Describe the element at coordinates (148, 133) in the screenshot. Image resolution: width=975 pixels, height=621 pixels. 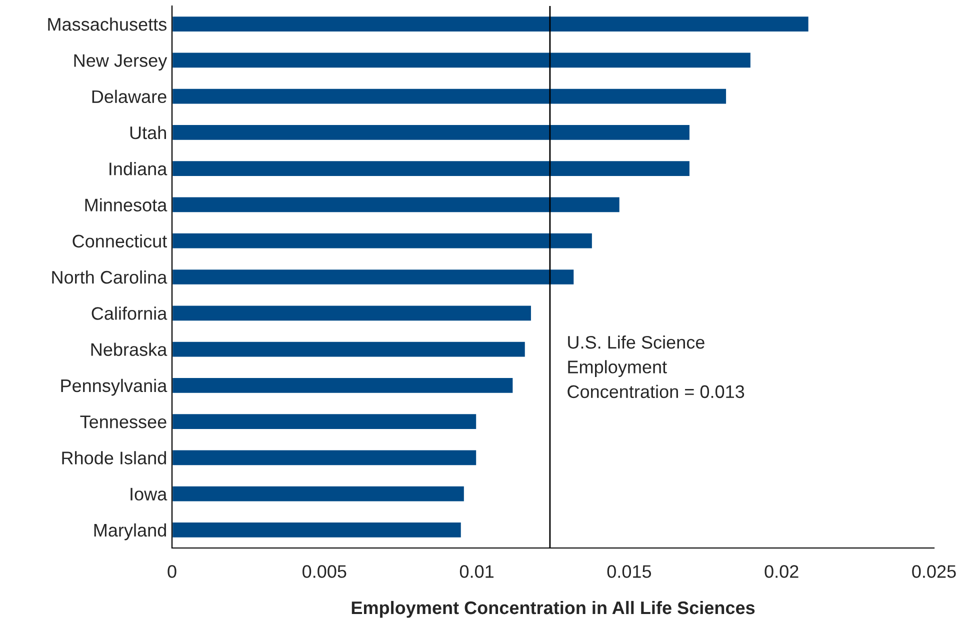
I see `y-tick-label: Utah` at that location.